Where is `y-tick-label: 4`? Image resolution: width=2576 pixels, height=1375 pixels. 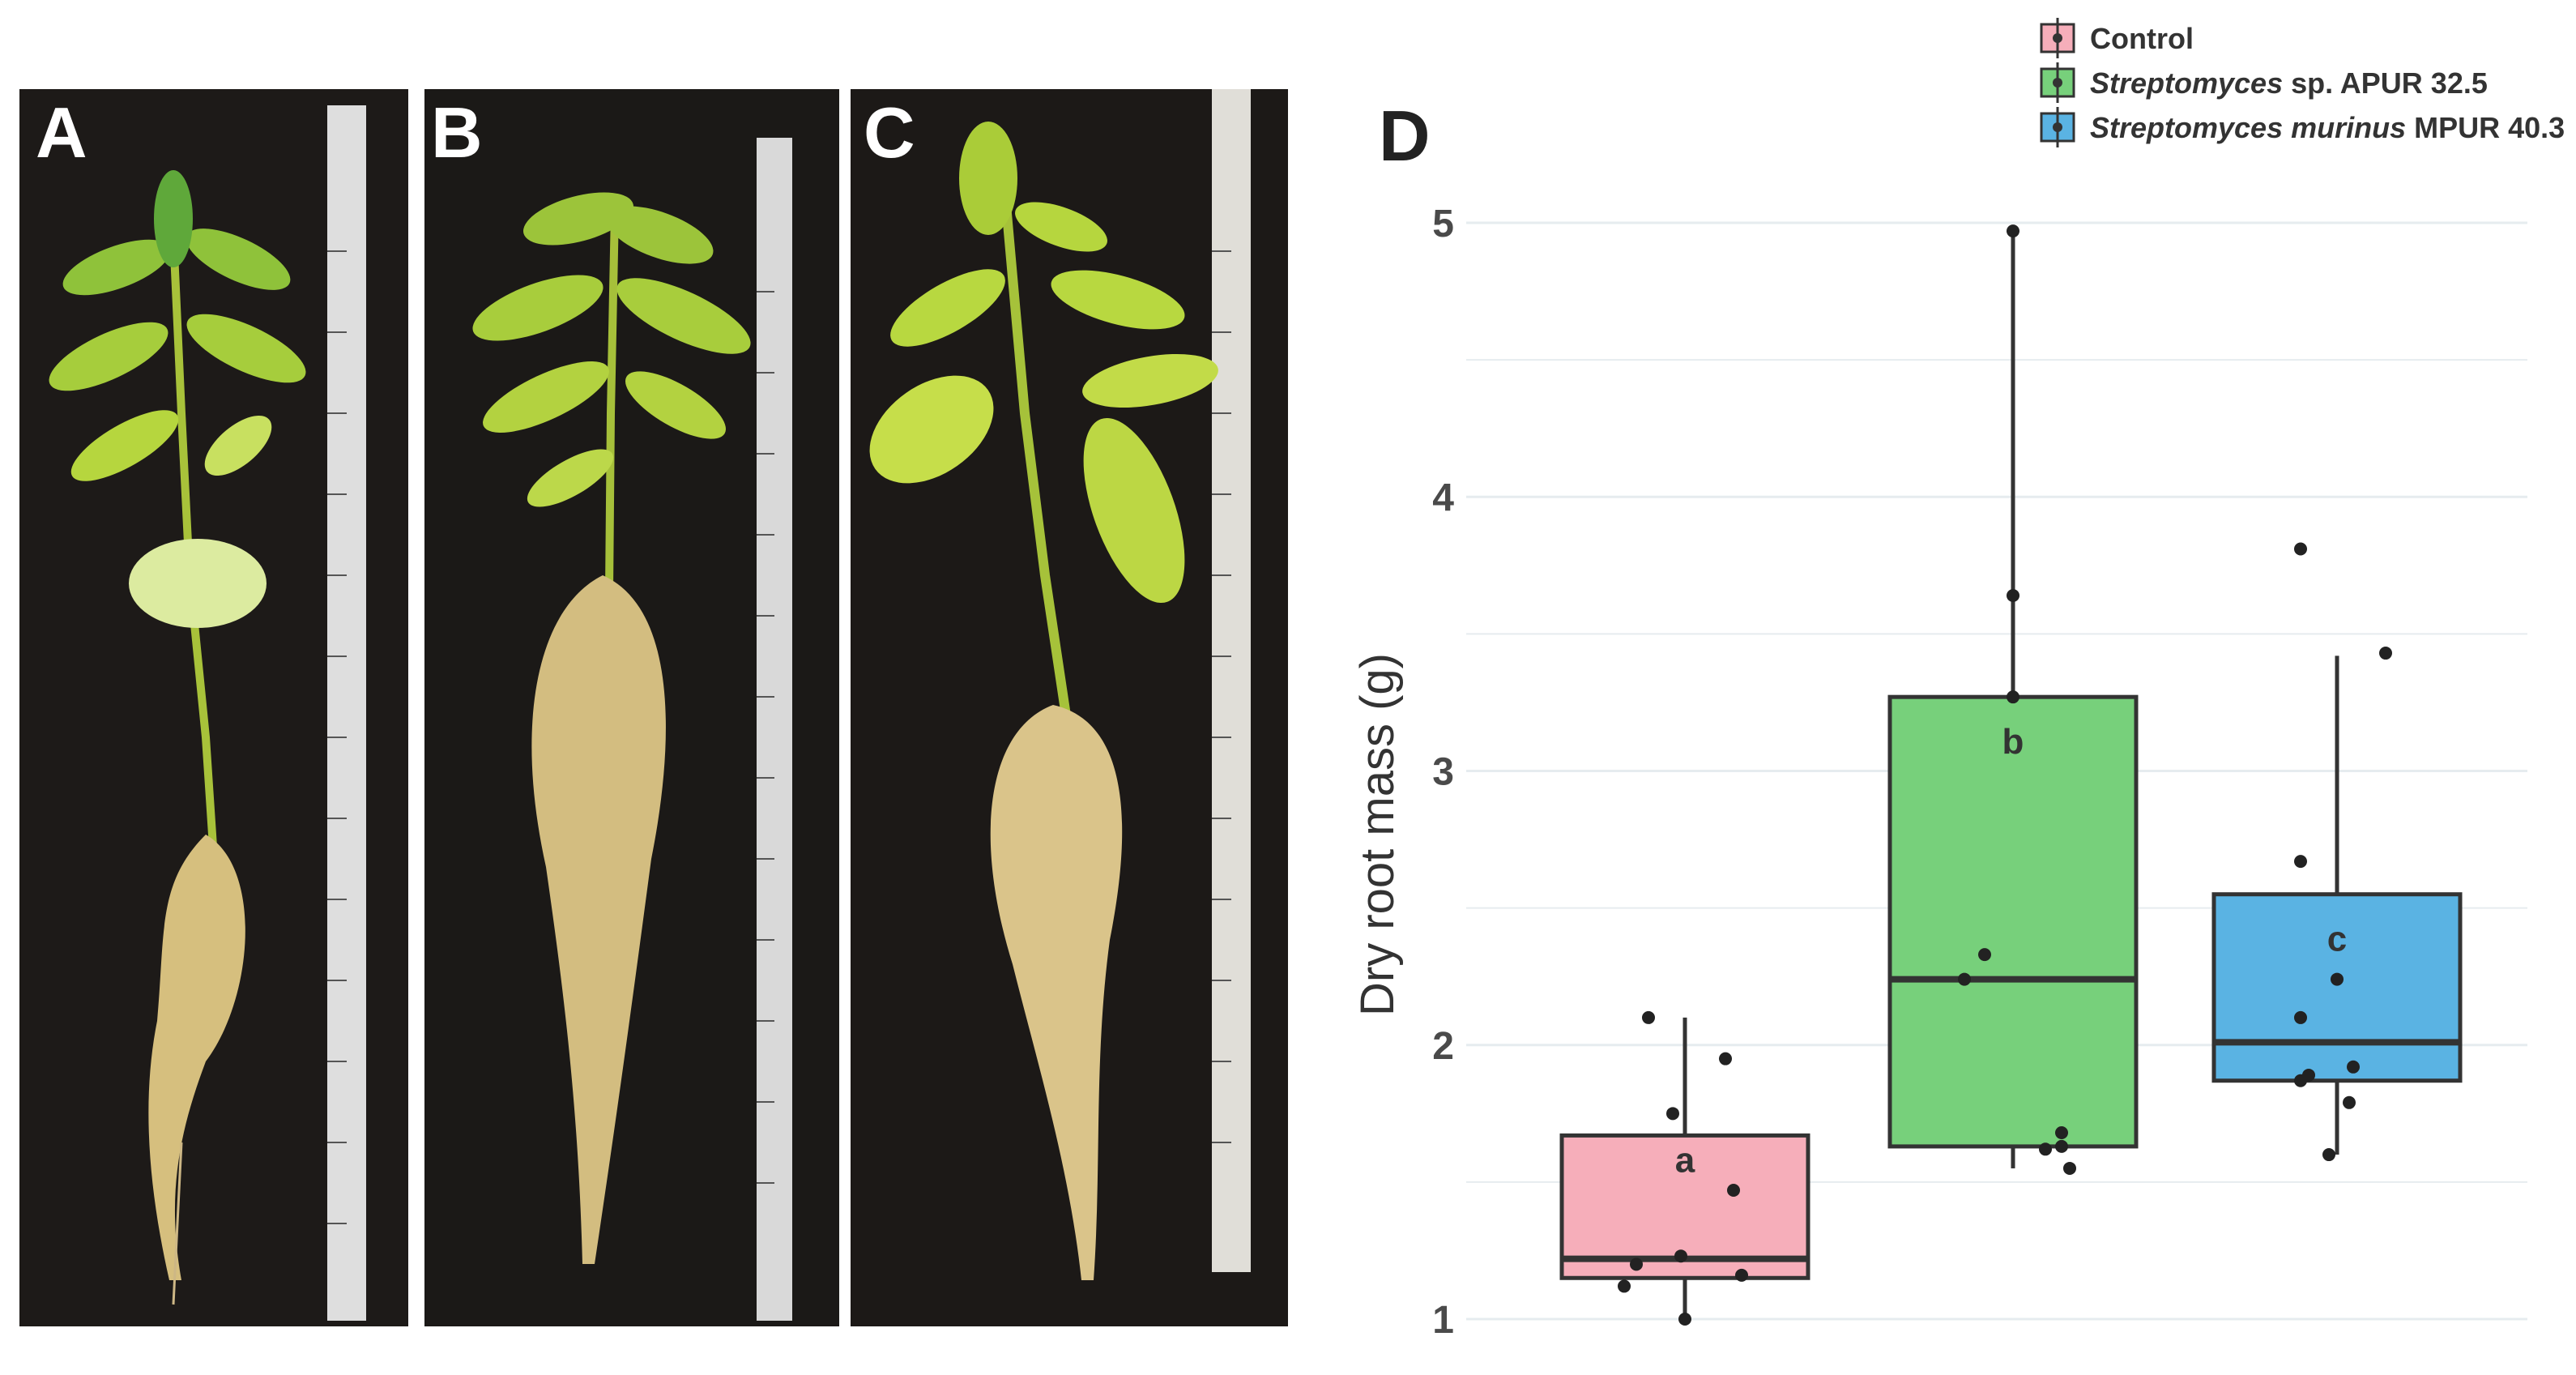
y-tick-label: 4 is located at coordinates (1443, 497).